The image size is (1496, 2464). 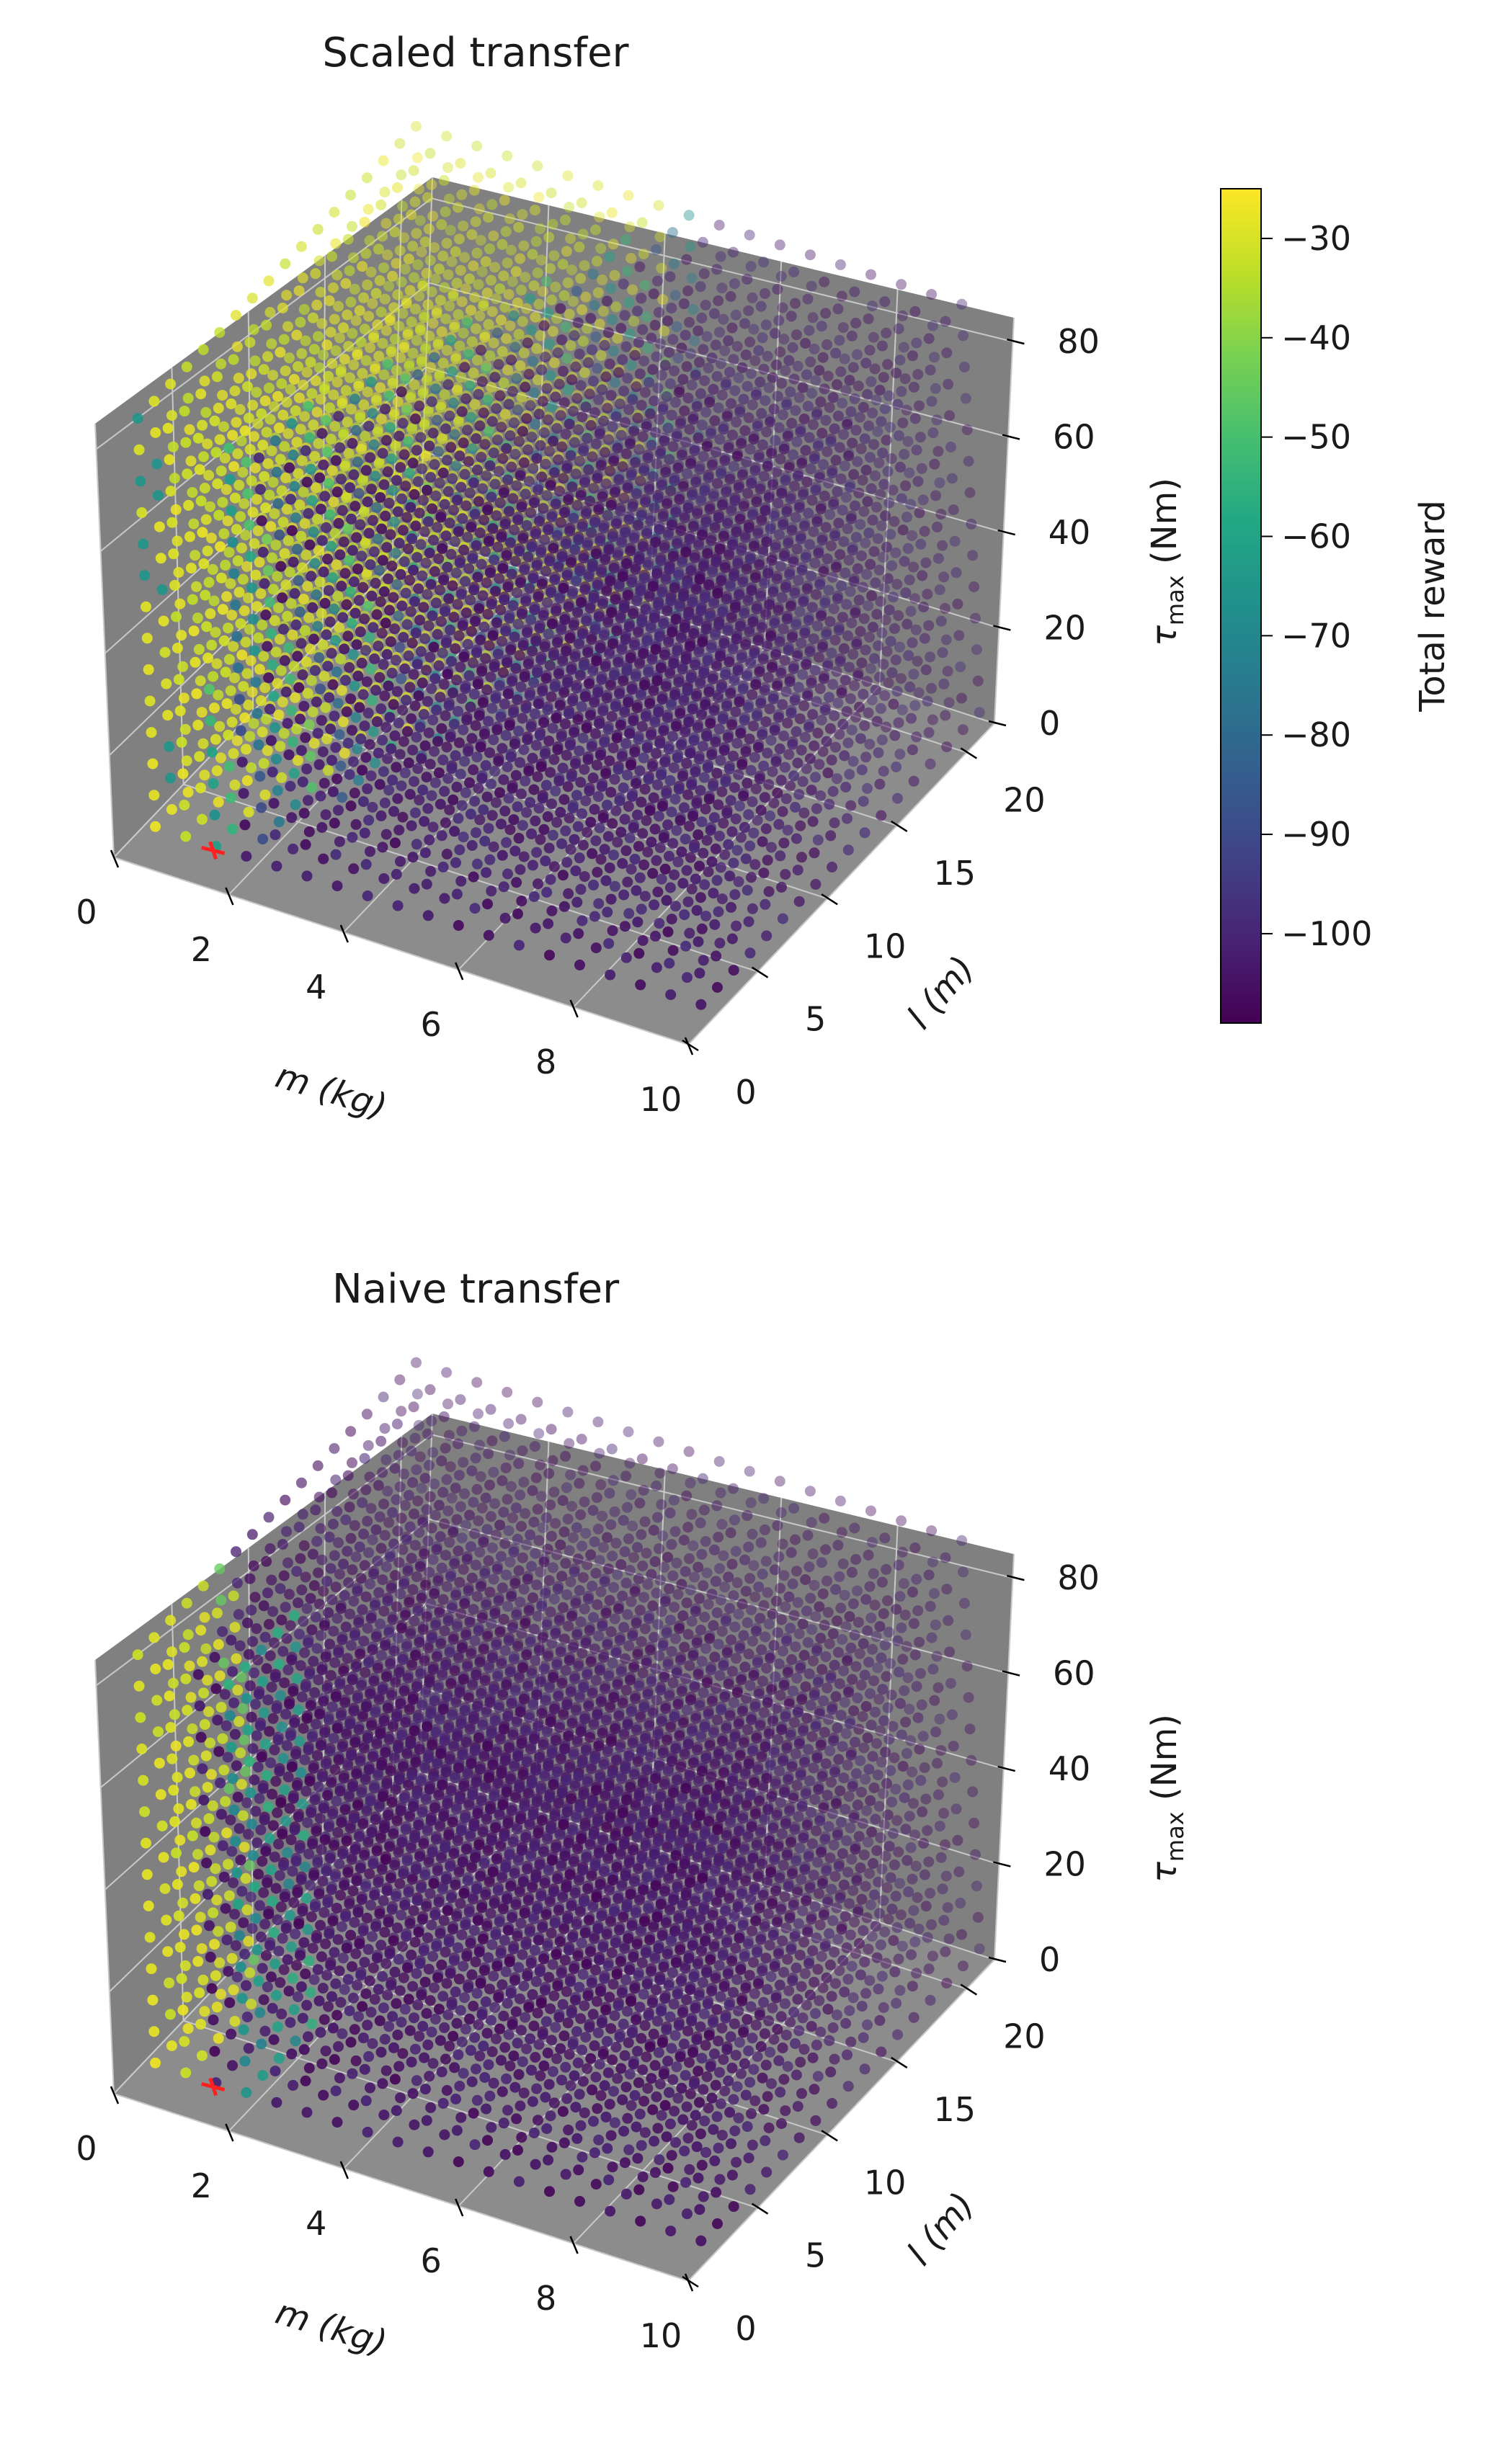 What do you see at coordinates (331, 1091) in the screenshot?
I see `x-axis-label: m (kg)` at bounding box center [331, 1091].